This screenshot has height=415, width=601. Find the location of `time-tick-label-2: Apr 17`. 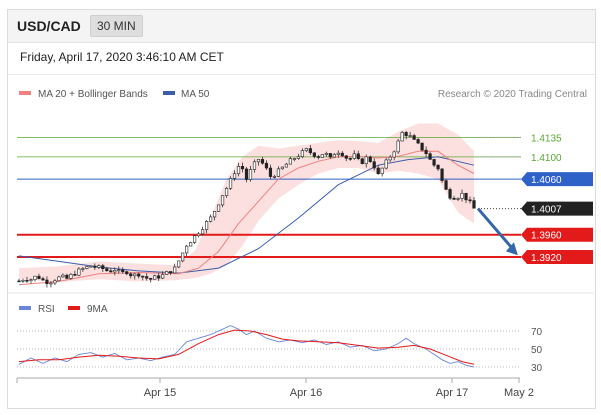

time-tick-label-2: Apr 17 is located at coordinates (452, 393).